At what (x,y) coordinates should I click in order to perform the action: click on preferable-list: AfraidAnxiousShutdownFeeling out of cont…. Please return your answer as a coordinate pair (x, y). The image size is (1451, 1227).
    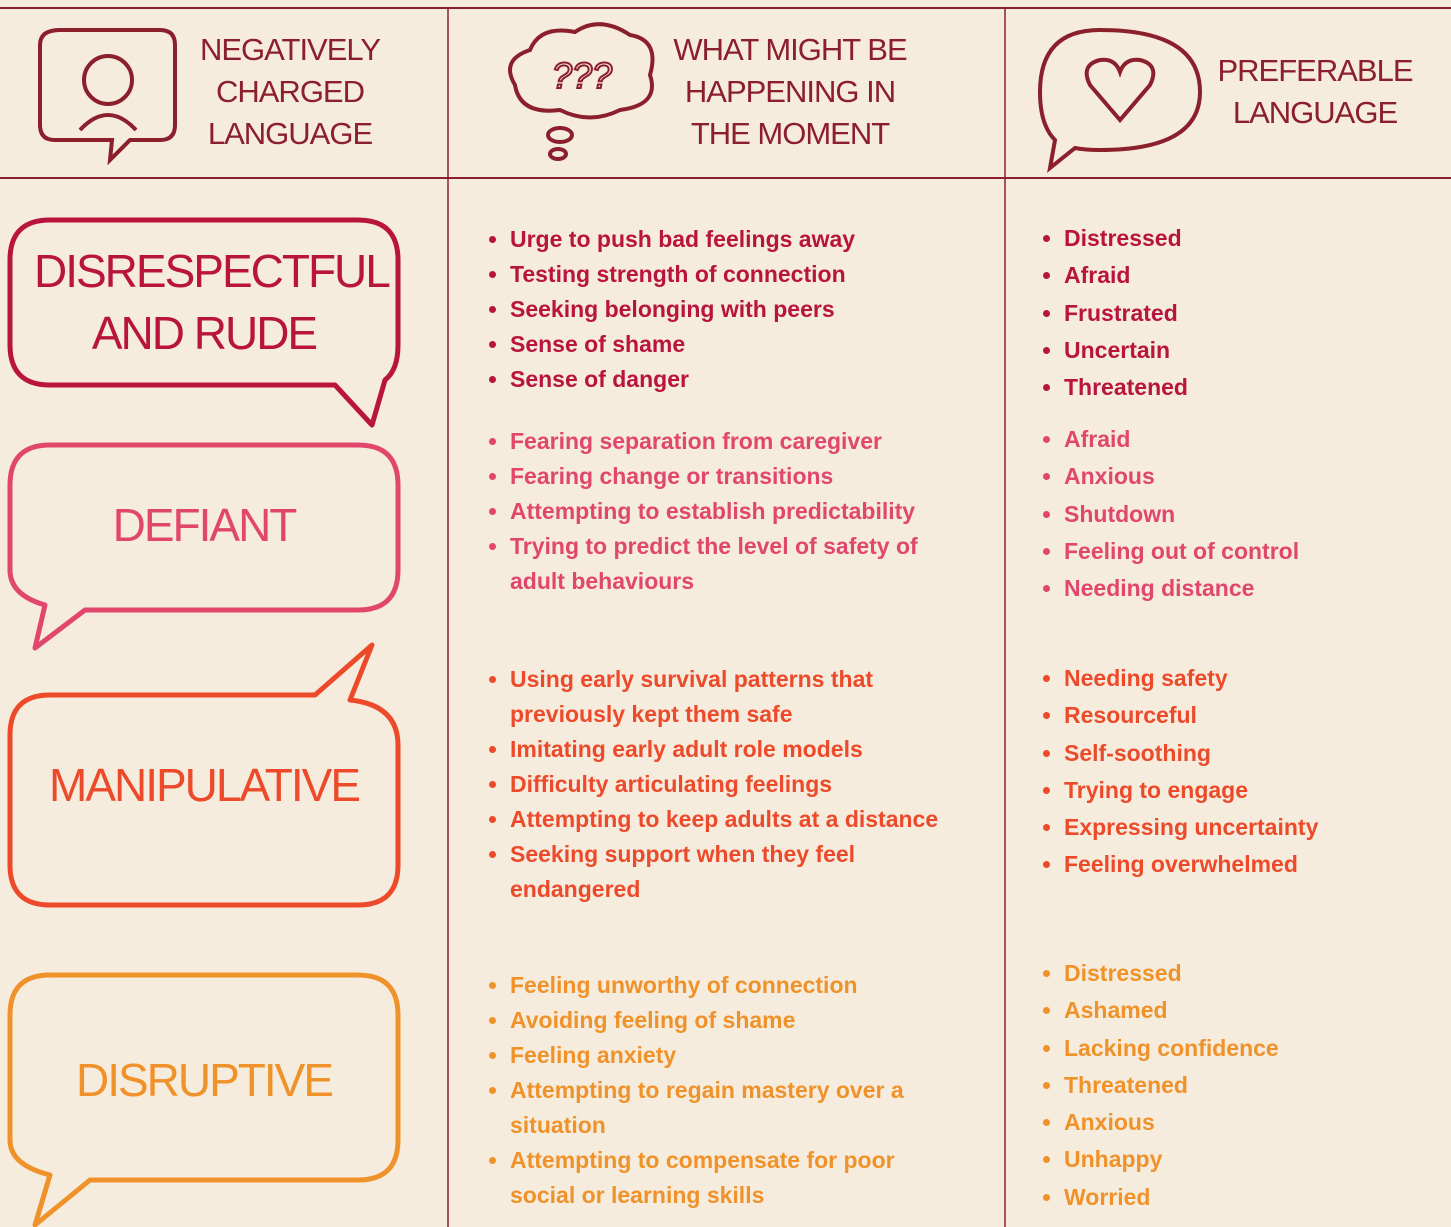
    Looking at the image, I should click on (1244, 514).